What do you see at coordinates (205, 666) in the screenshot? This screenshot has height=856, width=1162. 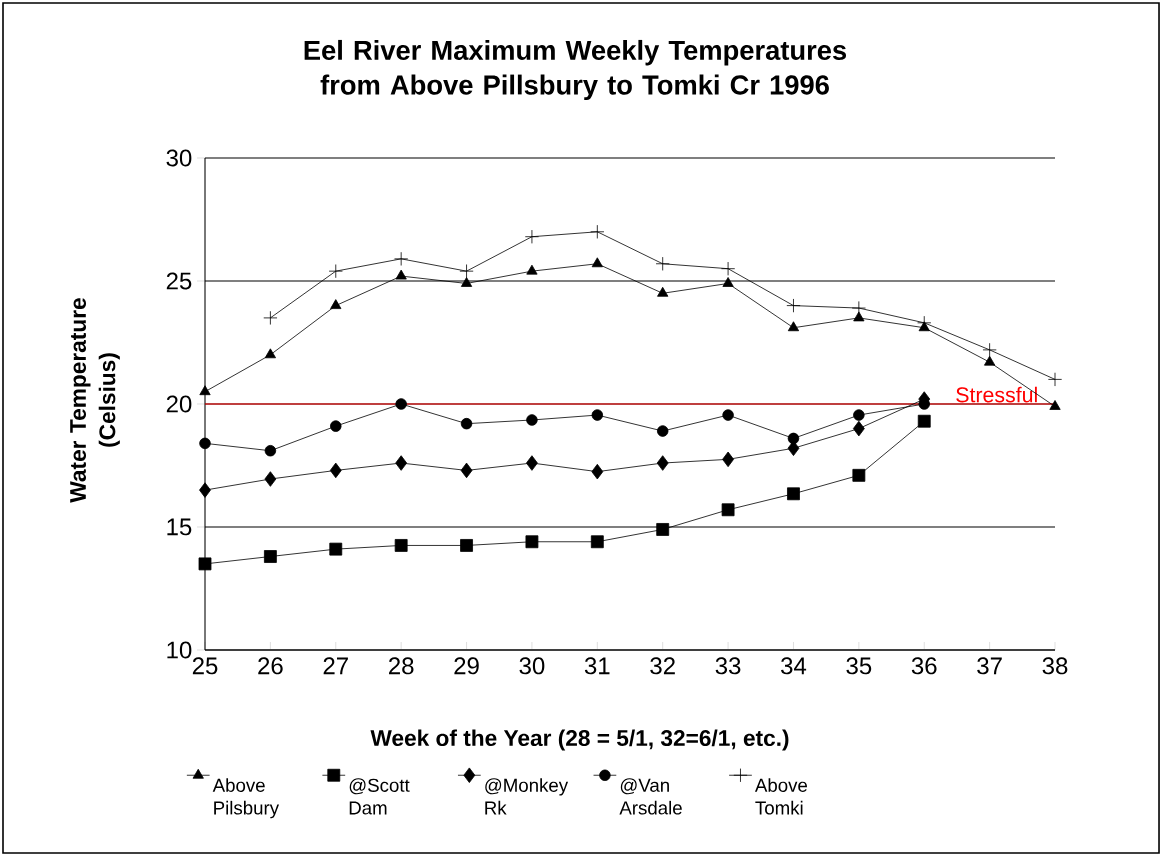 I see `x-tick-label: 25` at bounding box center [205, 666].